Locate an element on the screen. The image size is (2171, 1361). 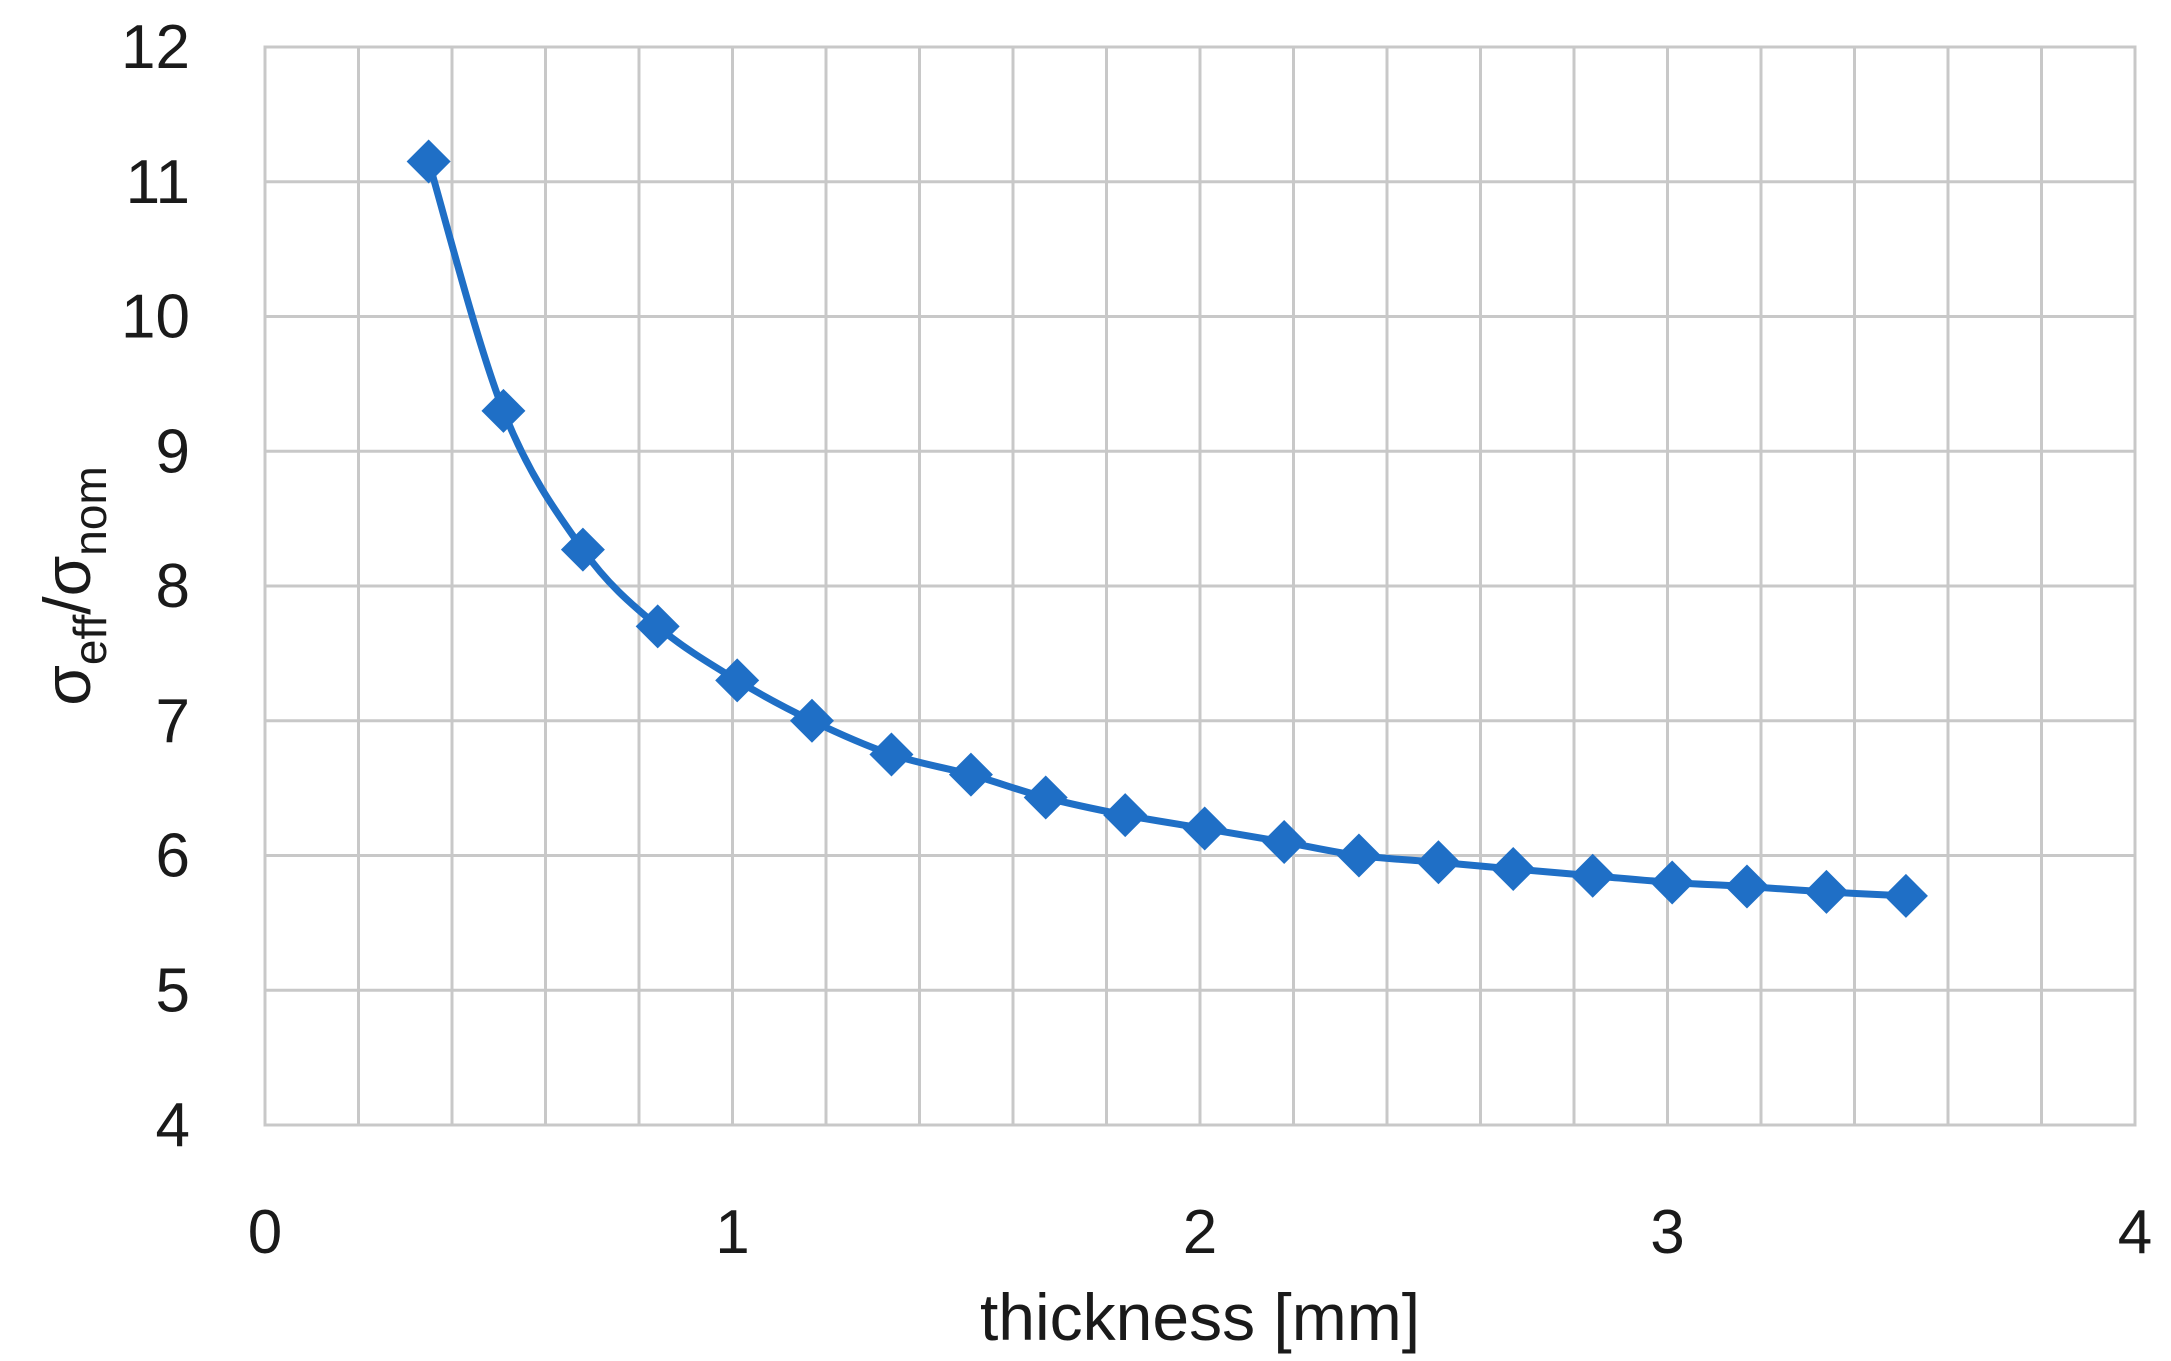
y-tick-label: 9 is located at coordinates (173, 451).